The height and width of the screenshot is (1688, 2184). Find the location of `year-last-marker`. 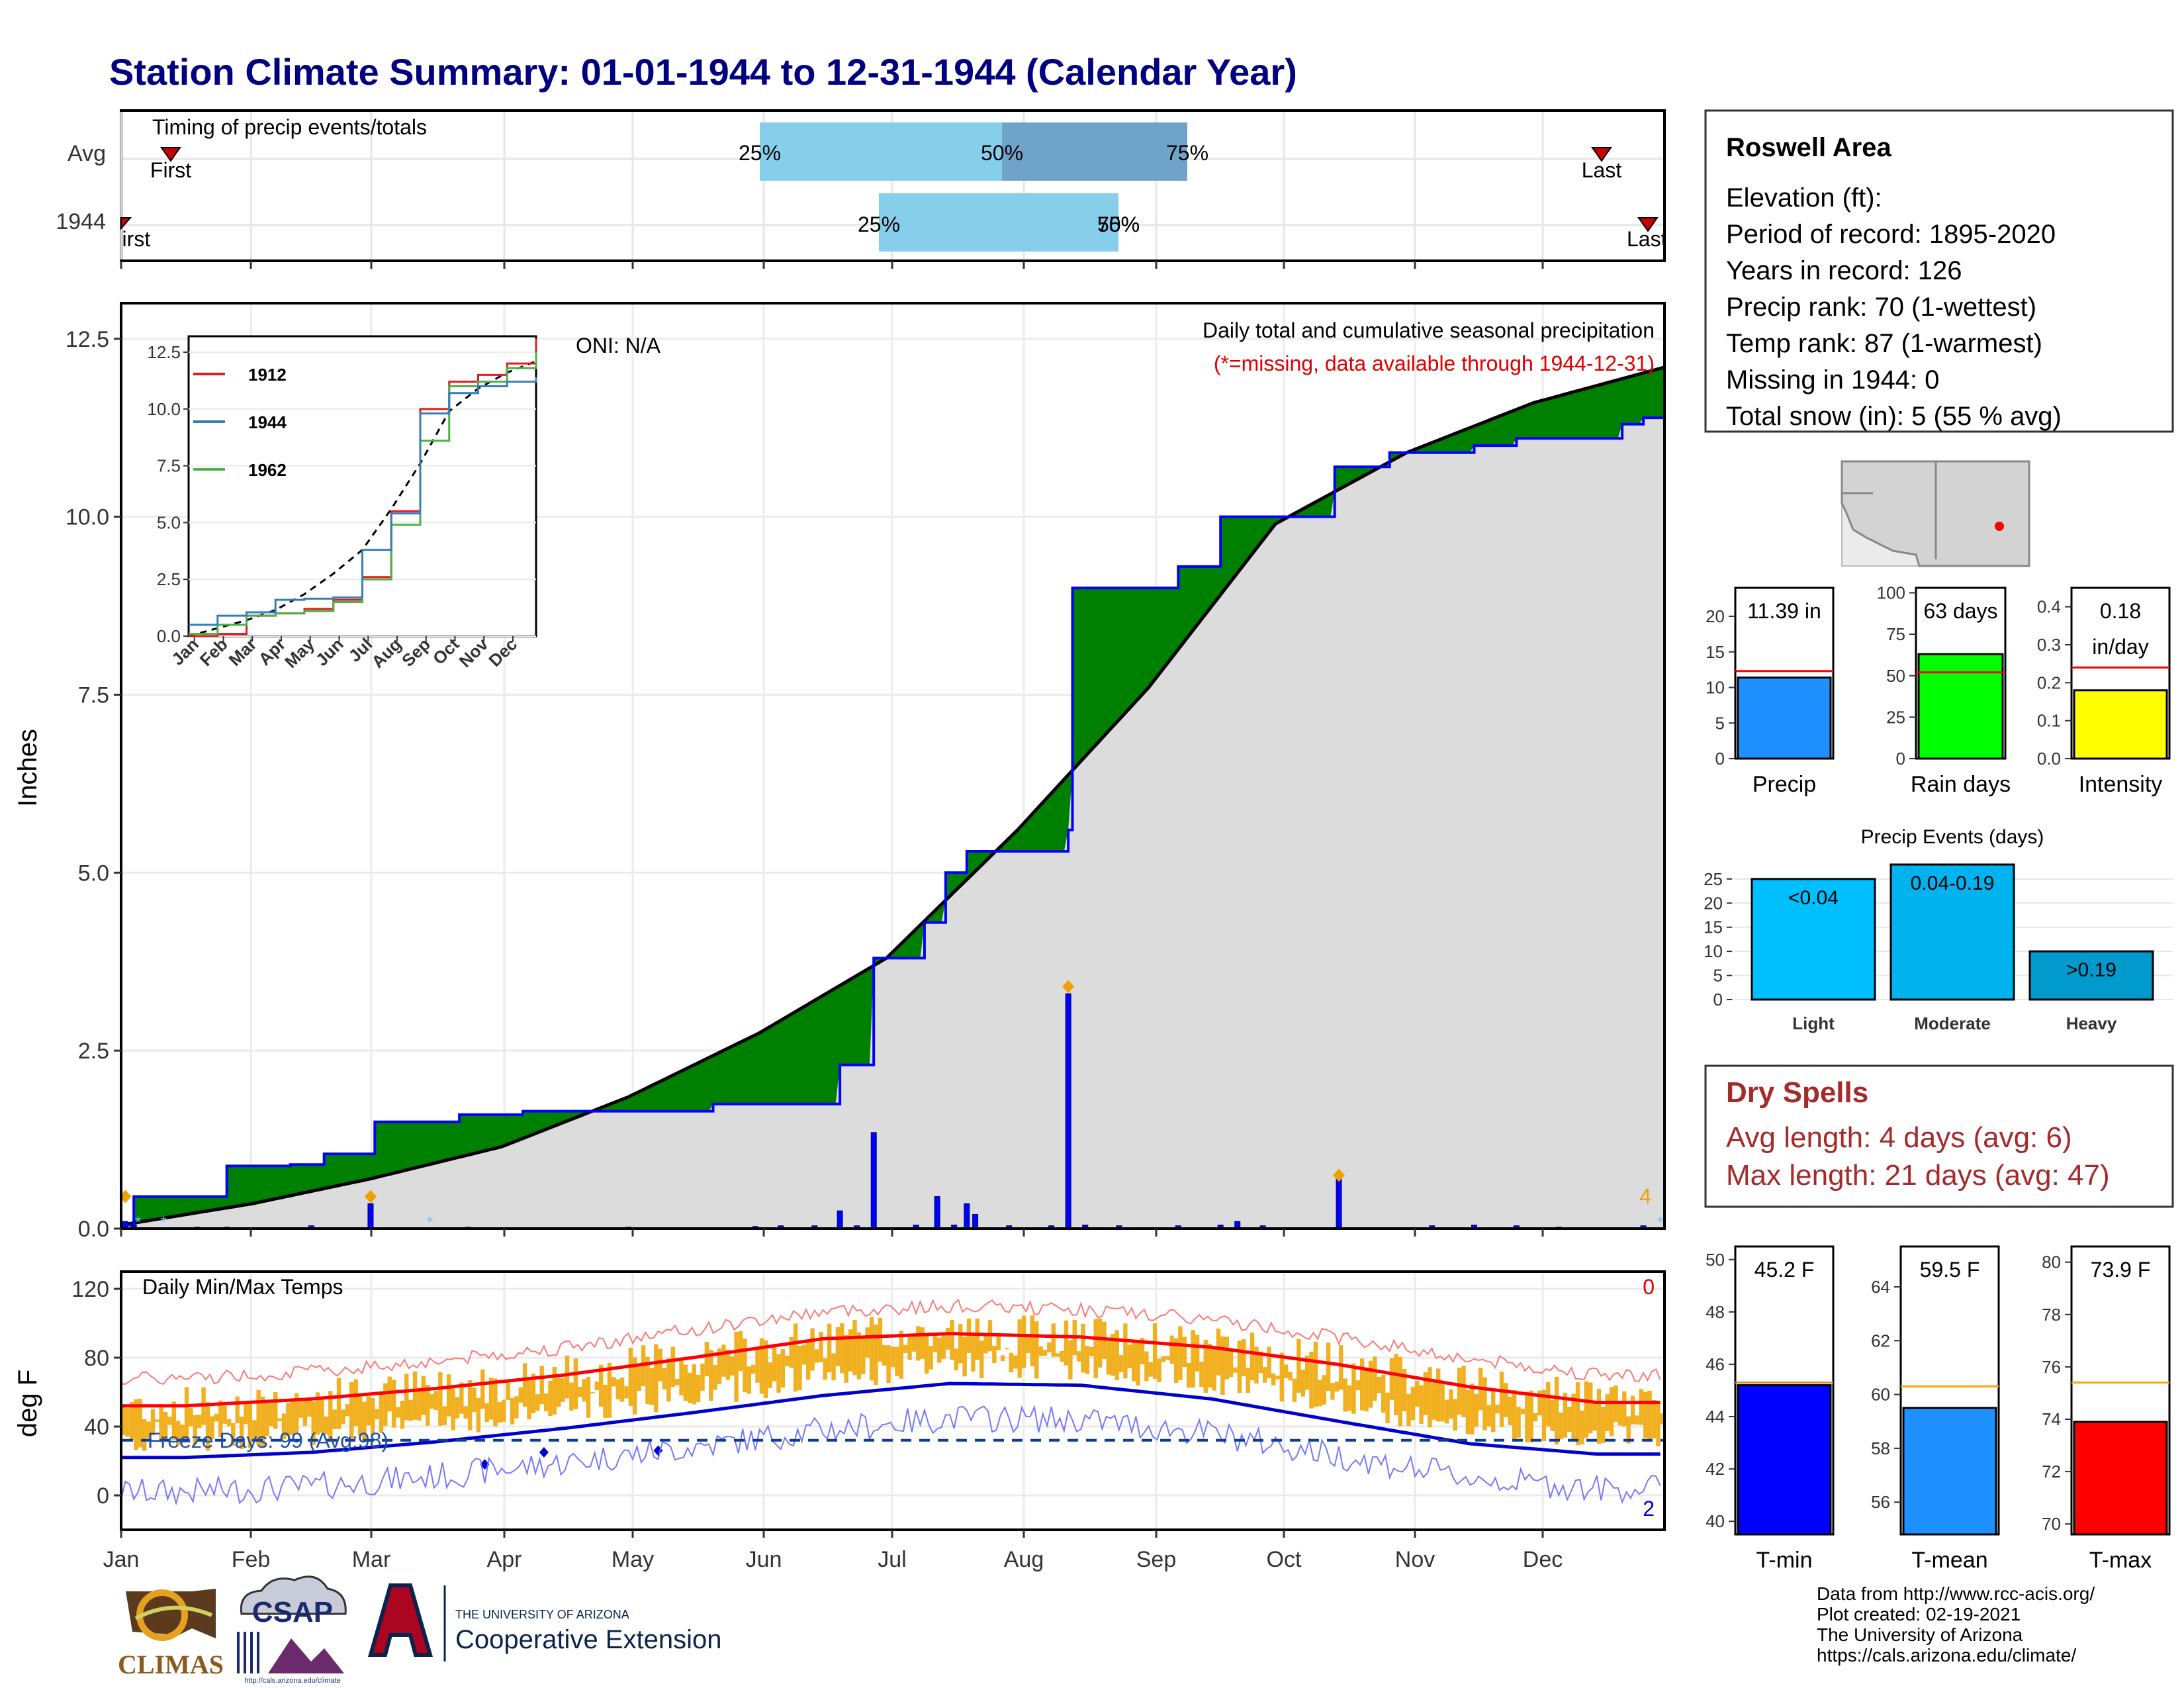

year-last-marker is located at coordinates (1648, 224).